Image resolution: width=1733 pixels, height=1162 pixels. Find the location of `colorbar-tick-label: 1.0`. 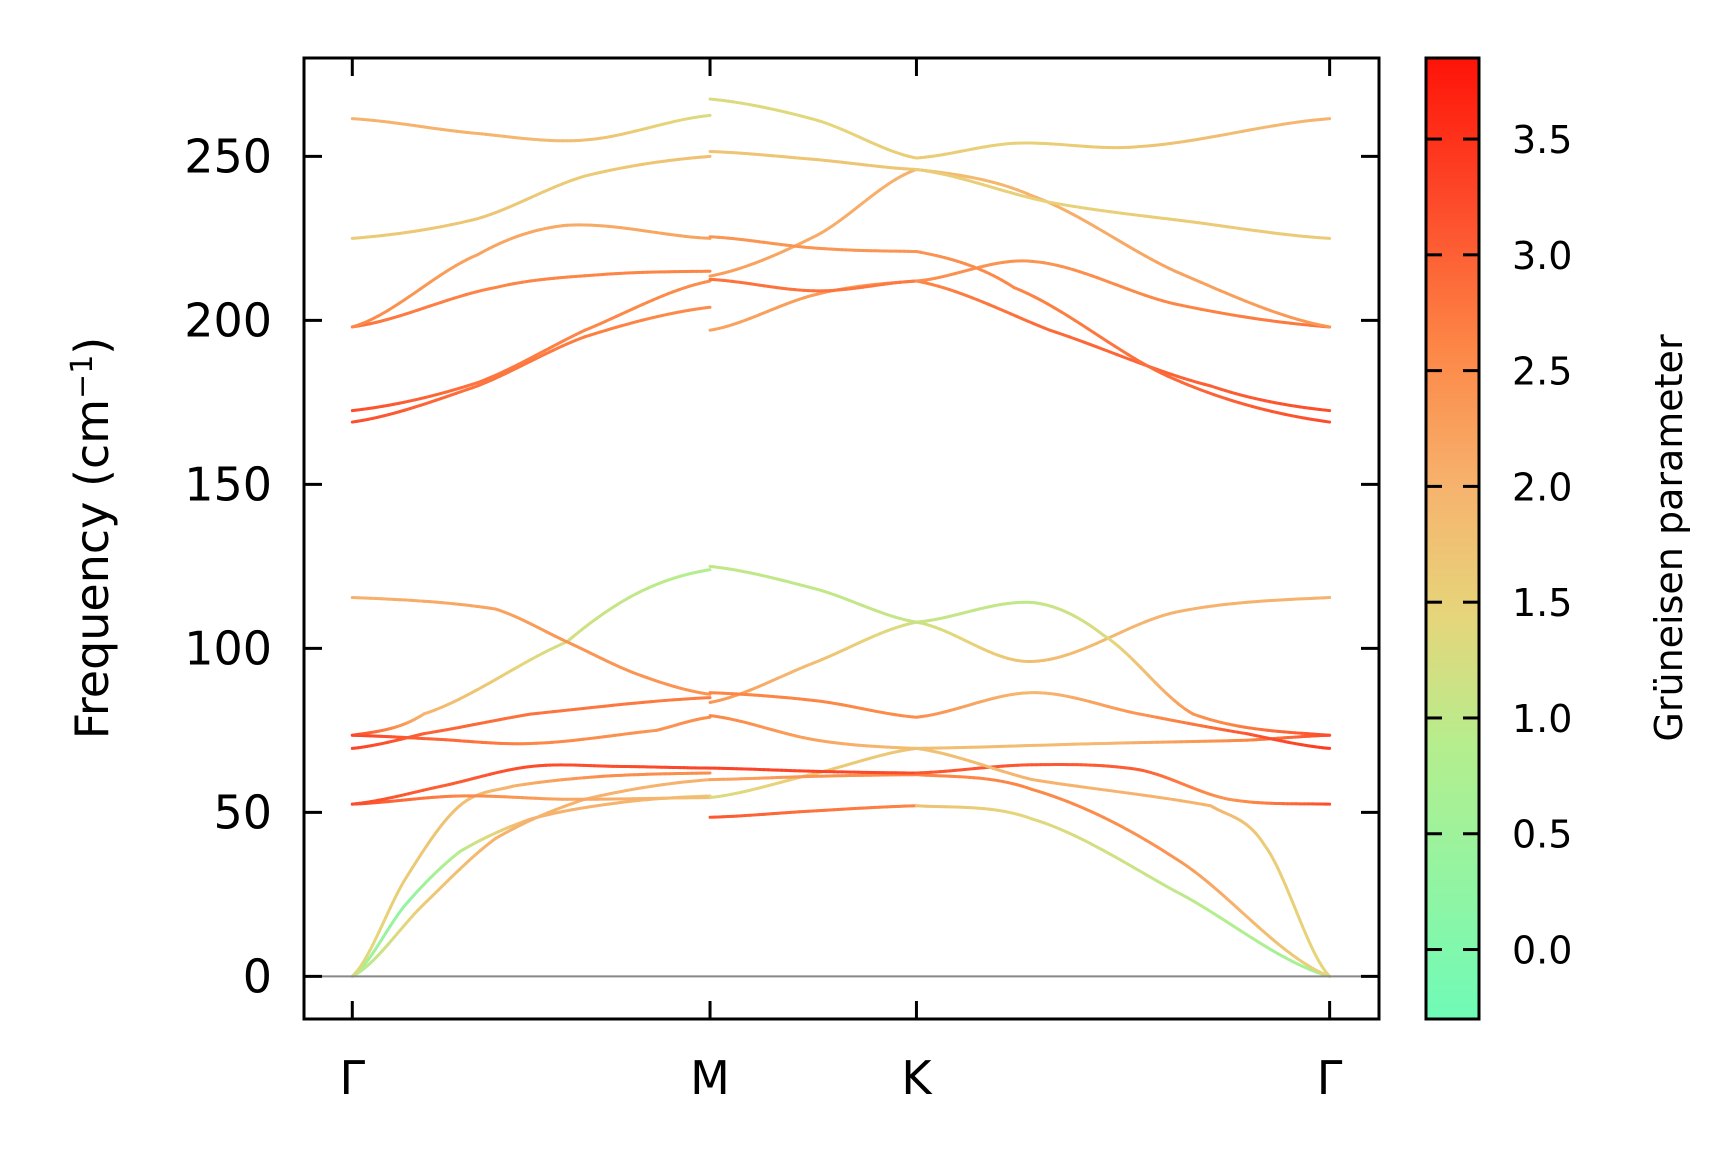

colorbar-tick-label: 1.0 is located at coordinates (1542, 719).